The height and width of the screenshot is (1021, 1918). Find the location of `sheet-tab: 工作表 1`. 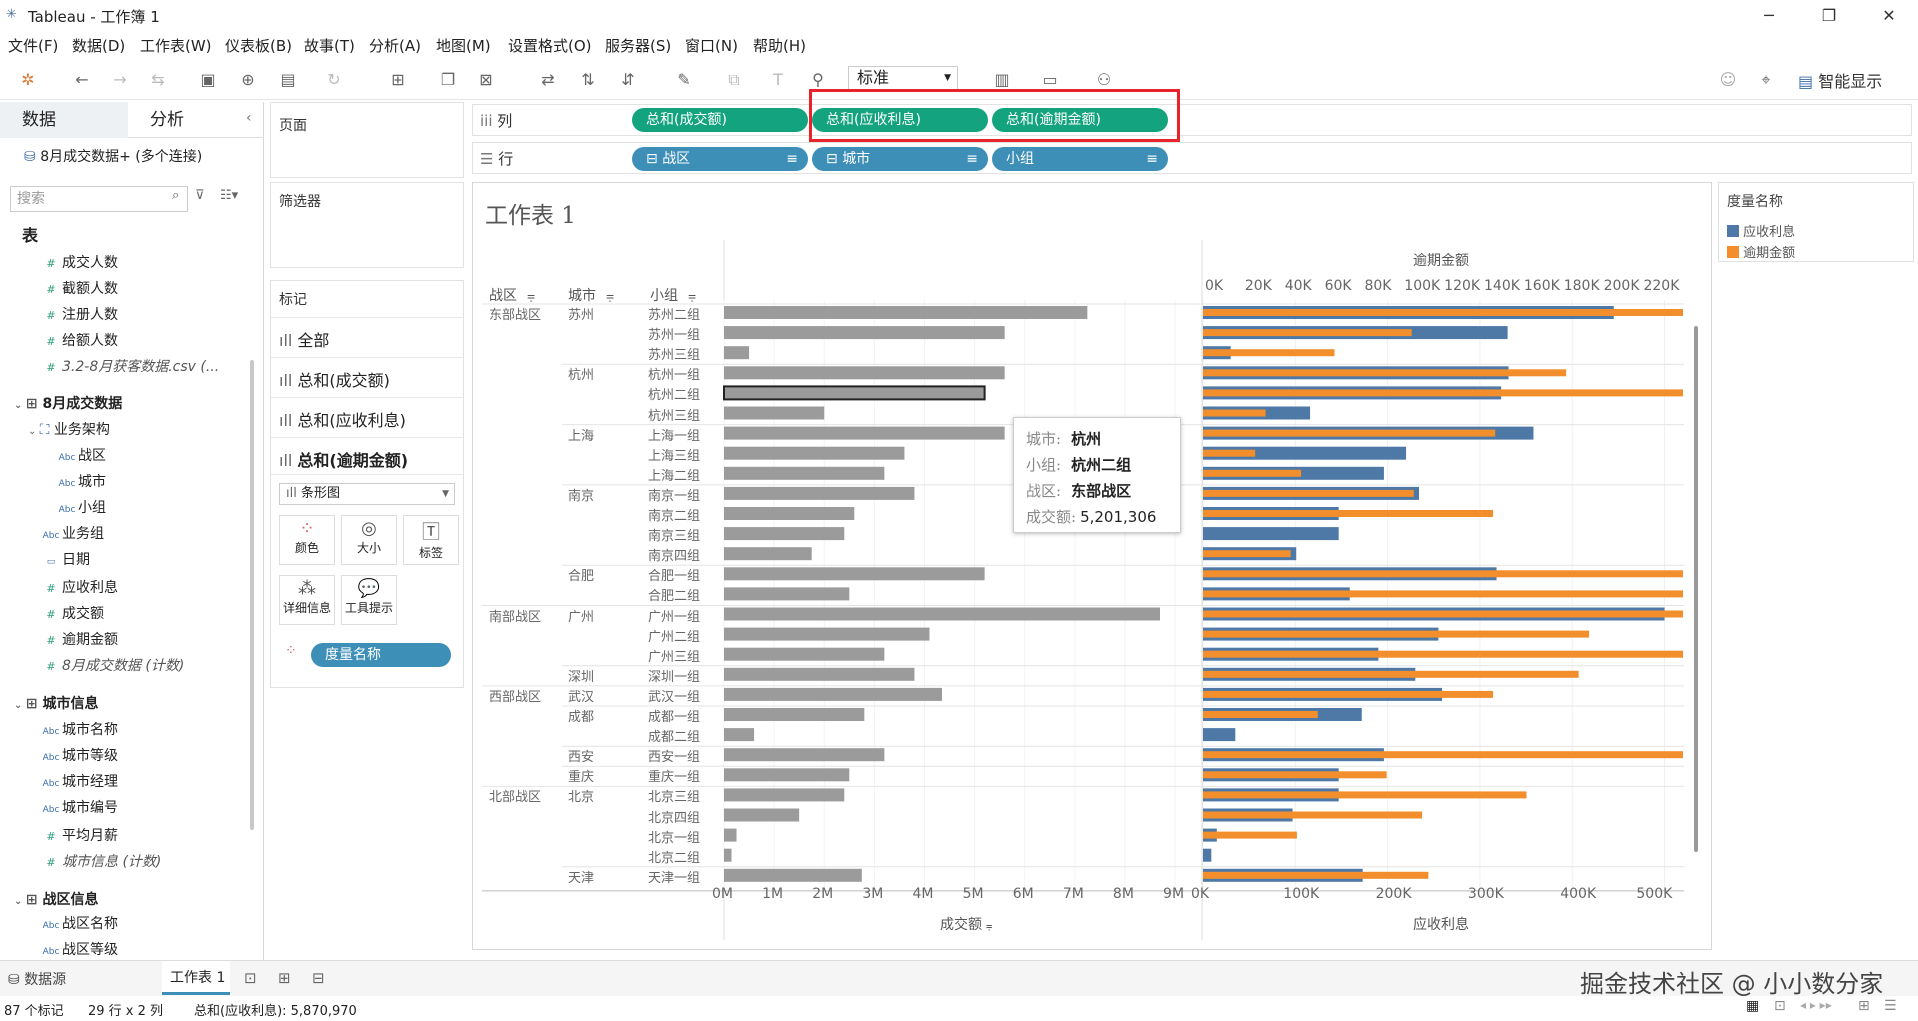

sheet-tab: 工作表 1 is located at coordinates (196, 978).